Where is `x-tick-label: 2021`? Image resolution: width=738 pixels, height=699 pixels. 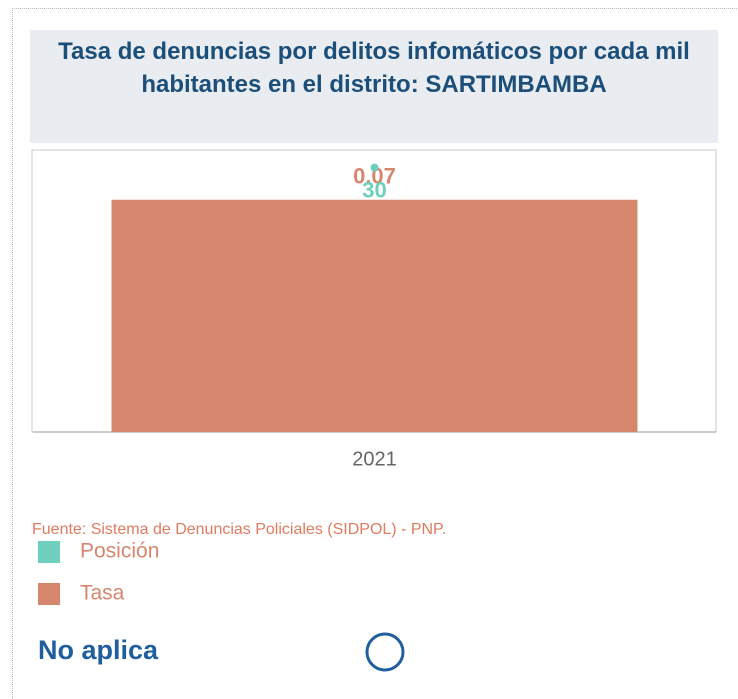 x-tick-label: 2021 is located at coordinates (374, 459).